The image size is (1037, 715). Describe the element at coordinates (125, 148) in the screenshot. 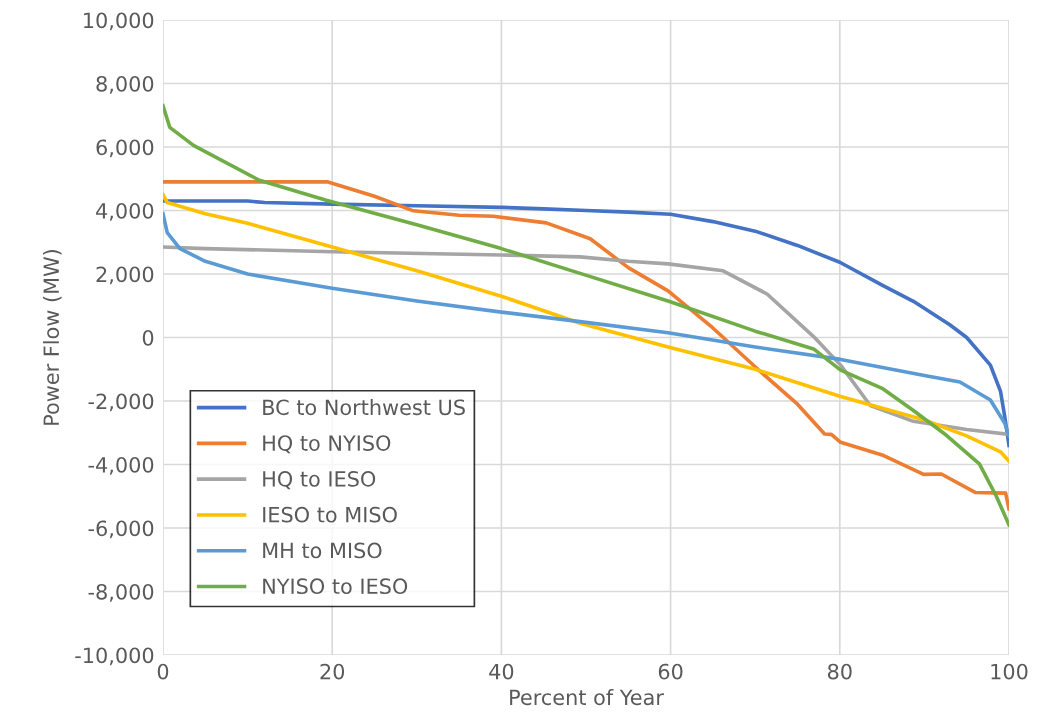

I see `y-tick-label: 6,000` at that location.